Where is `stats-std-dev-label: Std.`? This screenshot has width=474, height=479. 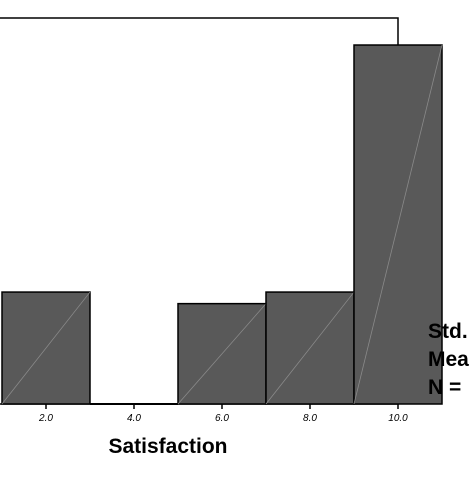
stats-std-dev-label: Std. is located at coordinates (448, 331).